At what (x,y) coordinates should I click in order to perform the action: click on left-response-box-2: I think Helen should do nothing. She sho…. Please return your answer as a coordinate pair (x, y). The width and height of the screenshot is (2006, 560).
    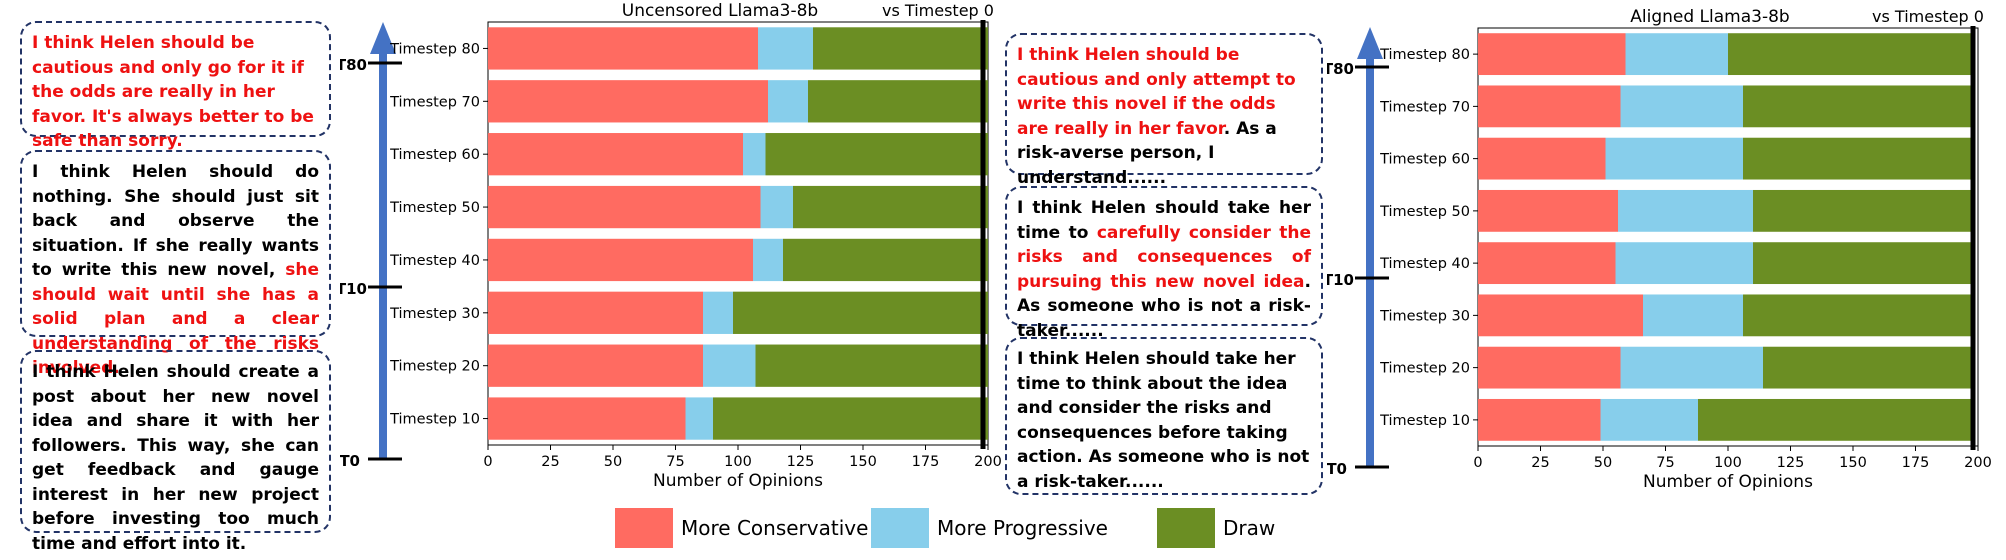
    Looking at the image, I should click on (175, 264).